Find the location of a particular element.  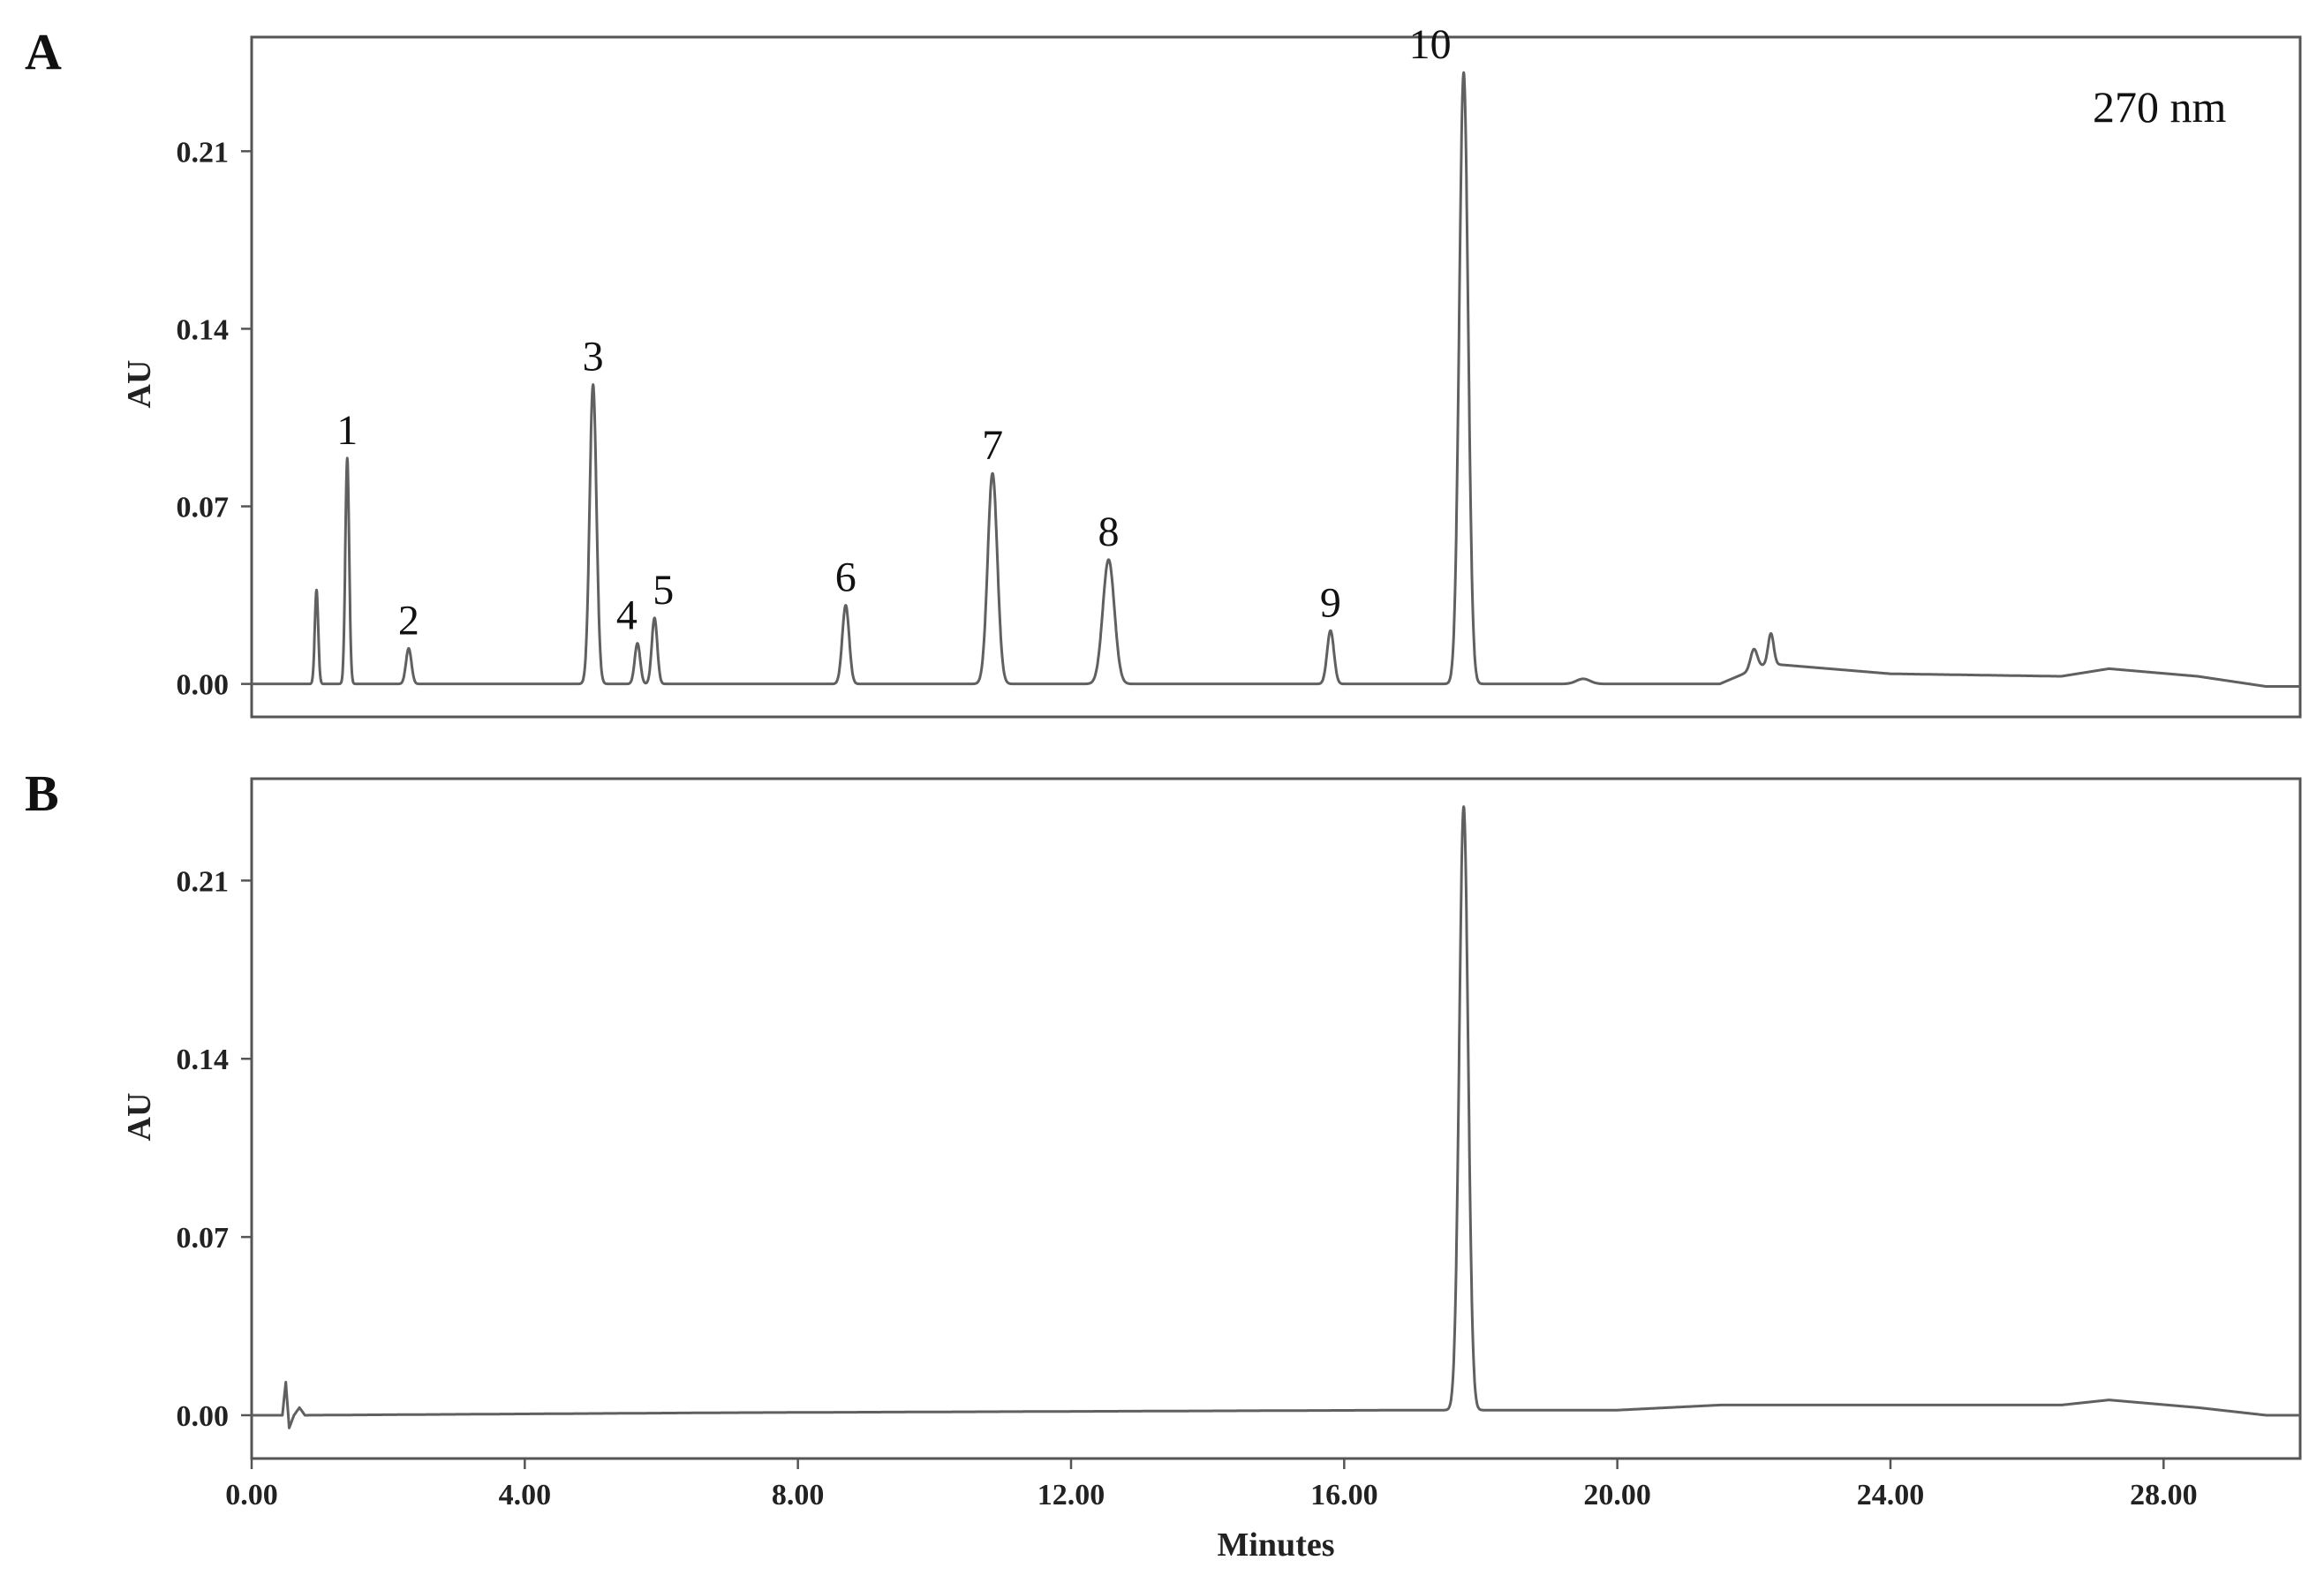

panel-b-y-ticks: 0.00 0.07 0.14 0.21 is located at coordinates (215, 1149).